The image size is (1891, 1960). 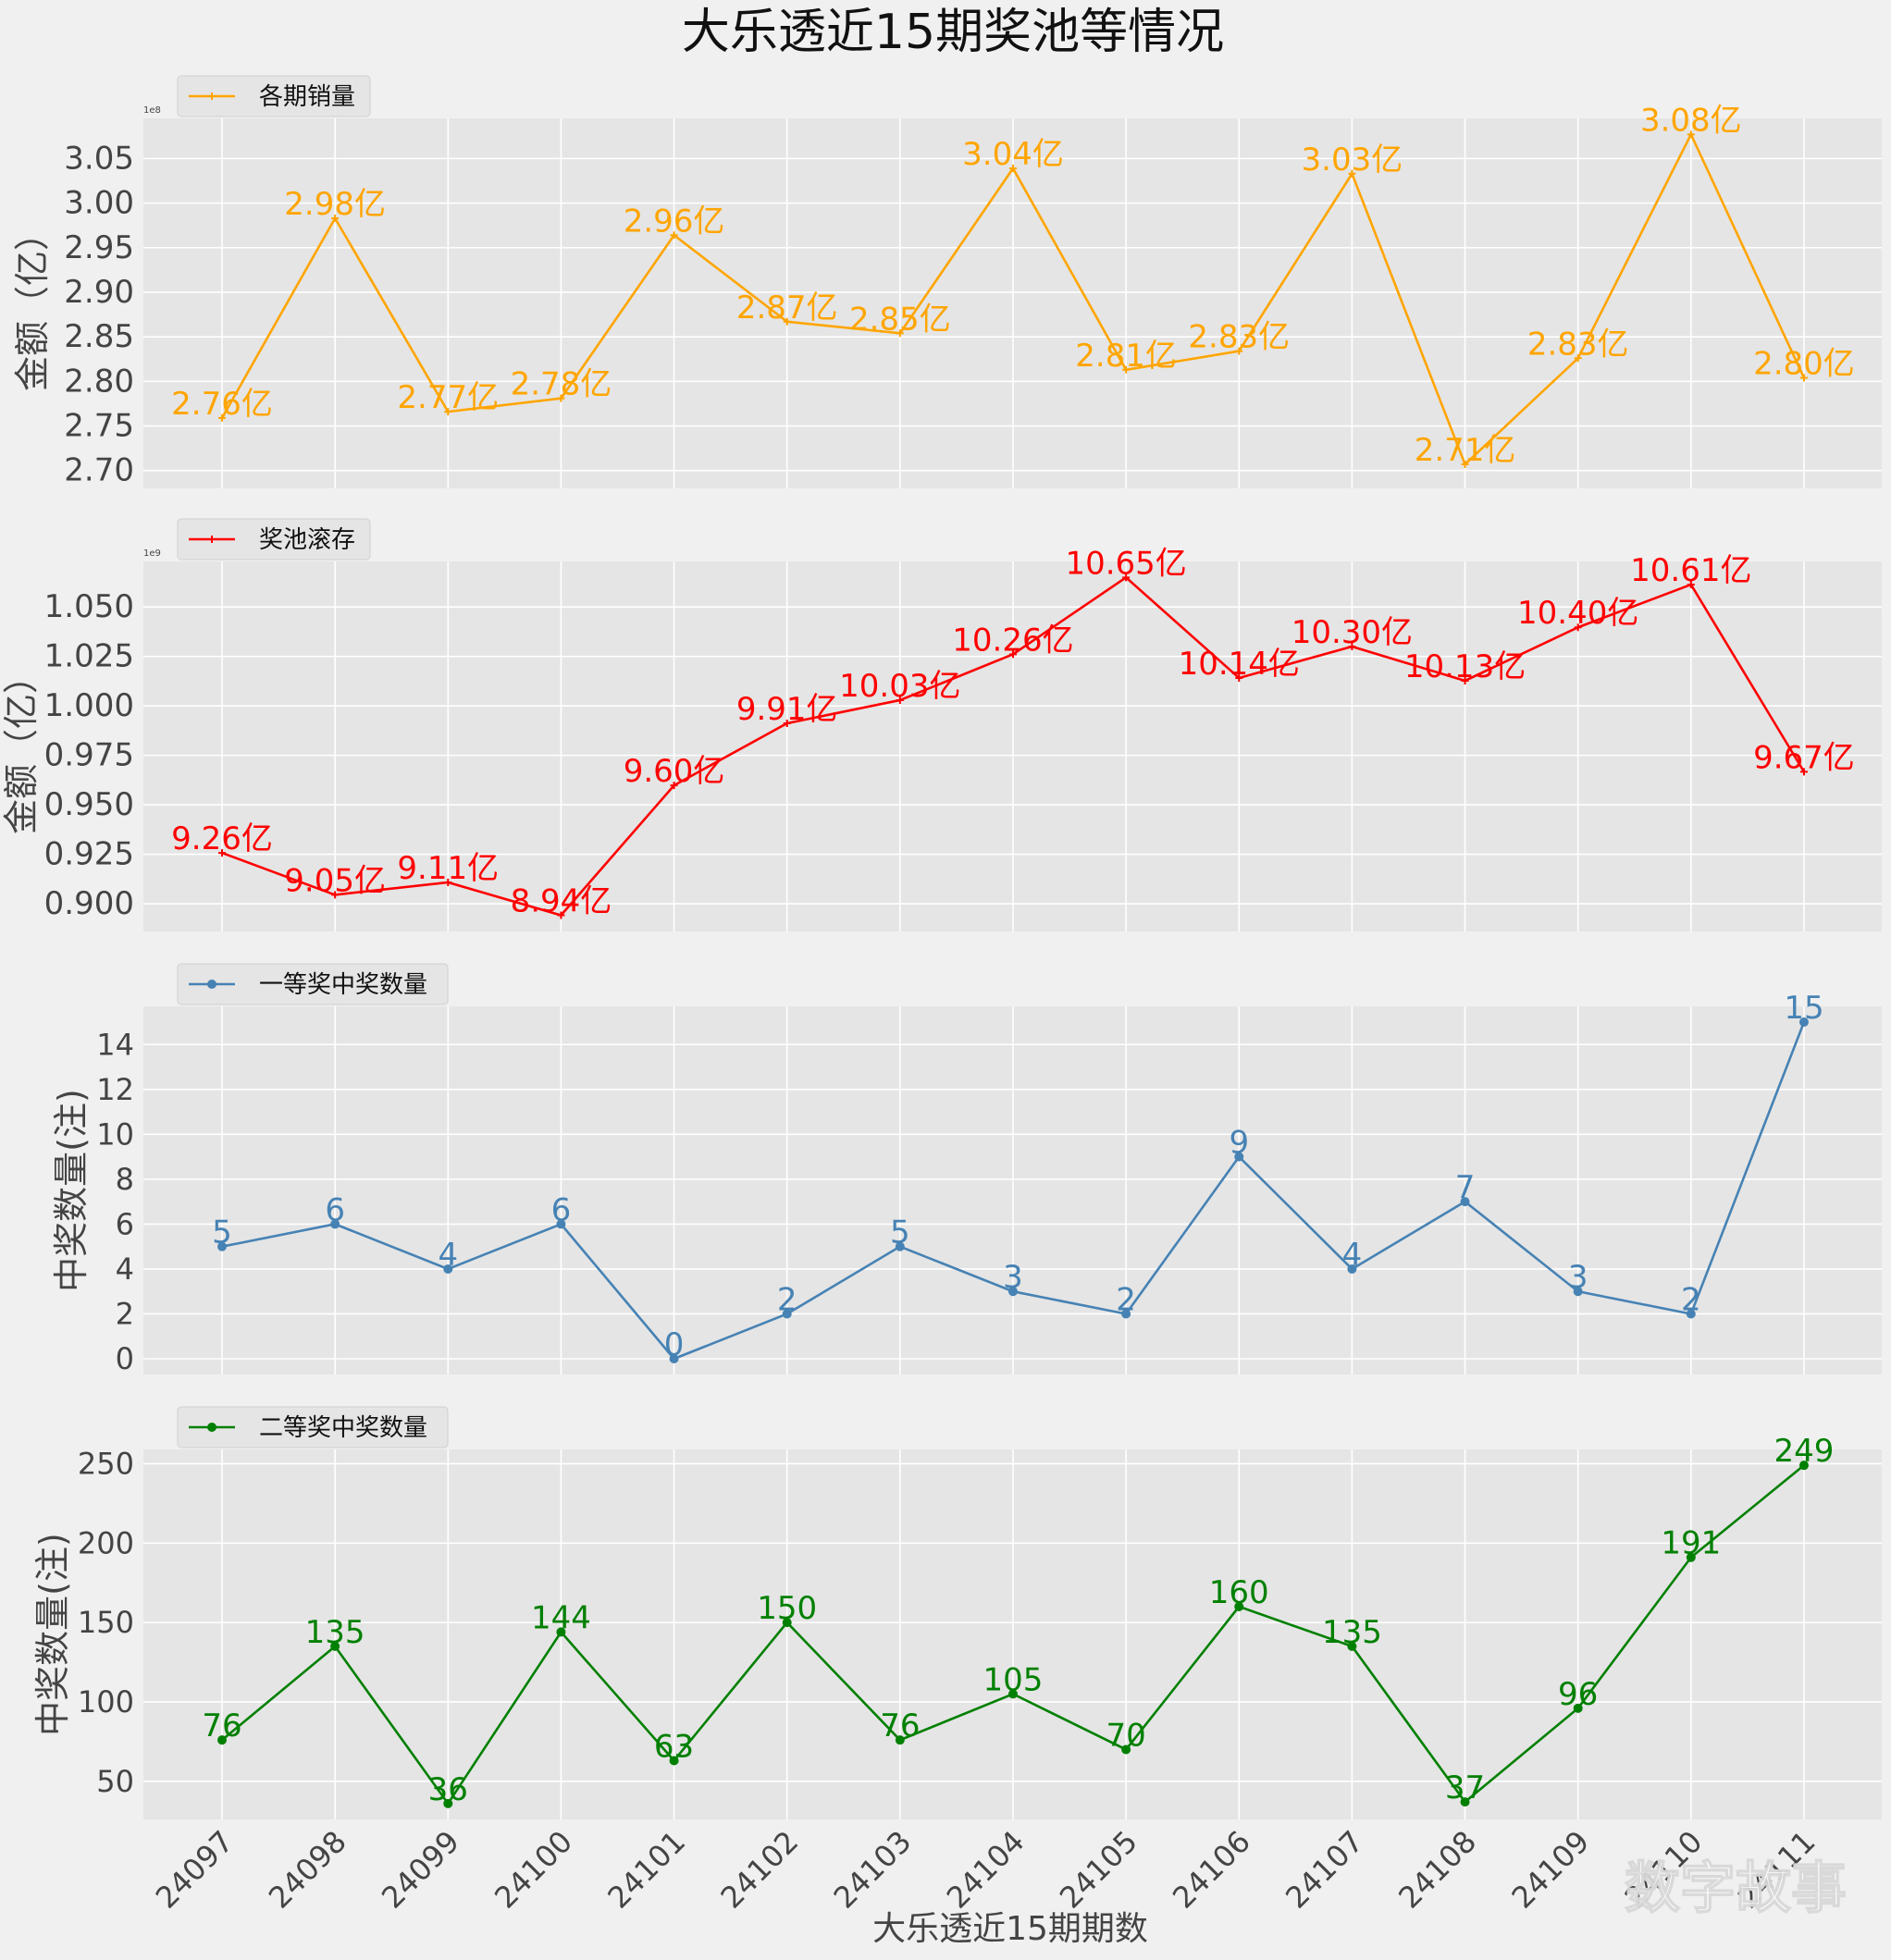 What do you see at coordinates (1125, 1735) in the screenshot?
I see `data-label: 70` at bounding box center [1125, 1735].